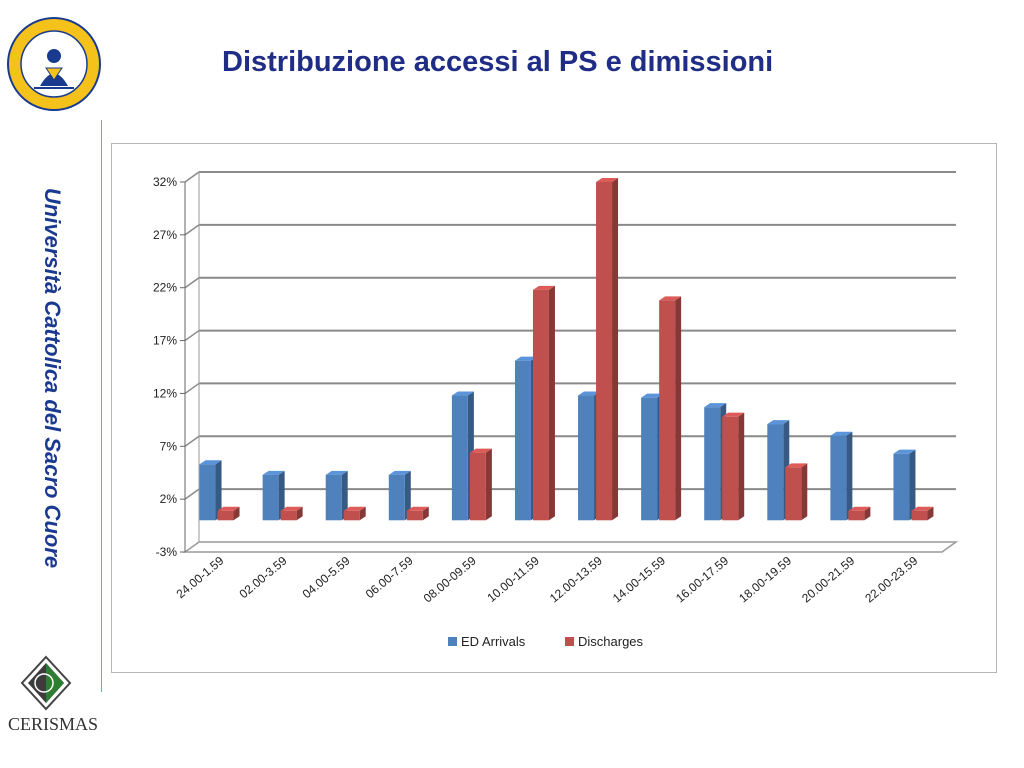 This screenshot has height=768, width=1024. I want to click on y-tick-label: 27%, so click(165, 235).